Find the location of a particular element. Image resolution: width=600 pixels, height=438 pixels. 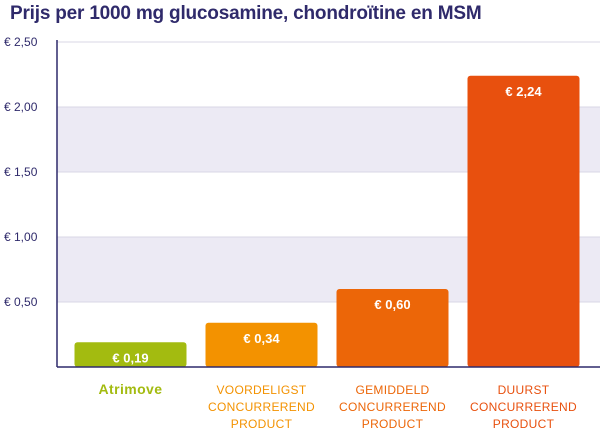

bar-value-label: € 0,19 is located at coordinates (130, 357).